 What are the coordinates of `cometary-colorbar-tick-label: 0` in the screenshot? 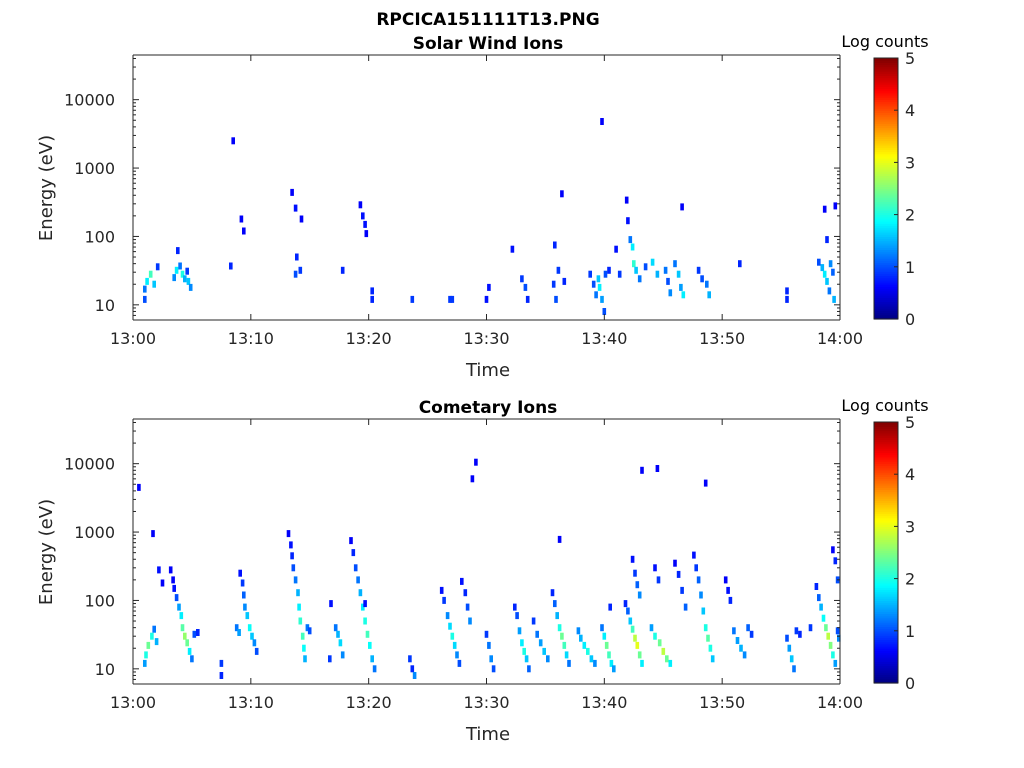 It's located at (910, 683).